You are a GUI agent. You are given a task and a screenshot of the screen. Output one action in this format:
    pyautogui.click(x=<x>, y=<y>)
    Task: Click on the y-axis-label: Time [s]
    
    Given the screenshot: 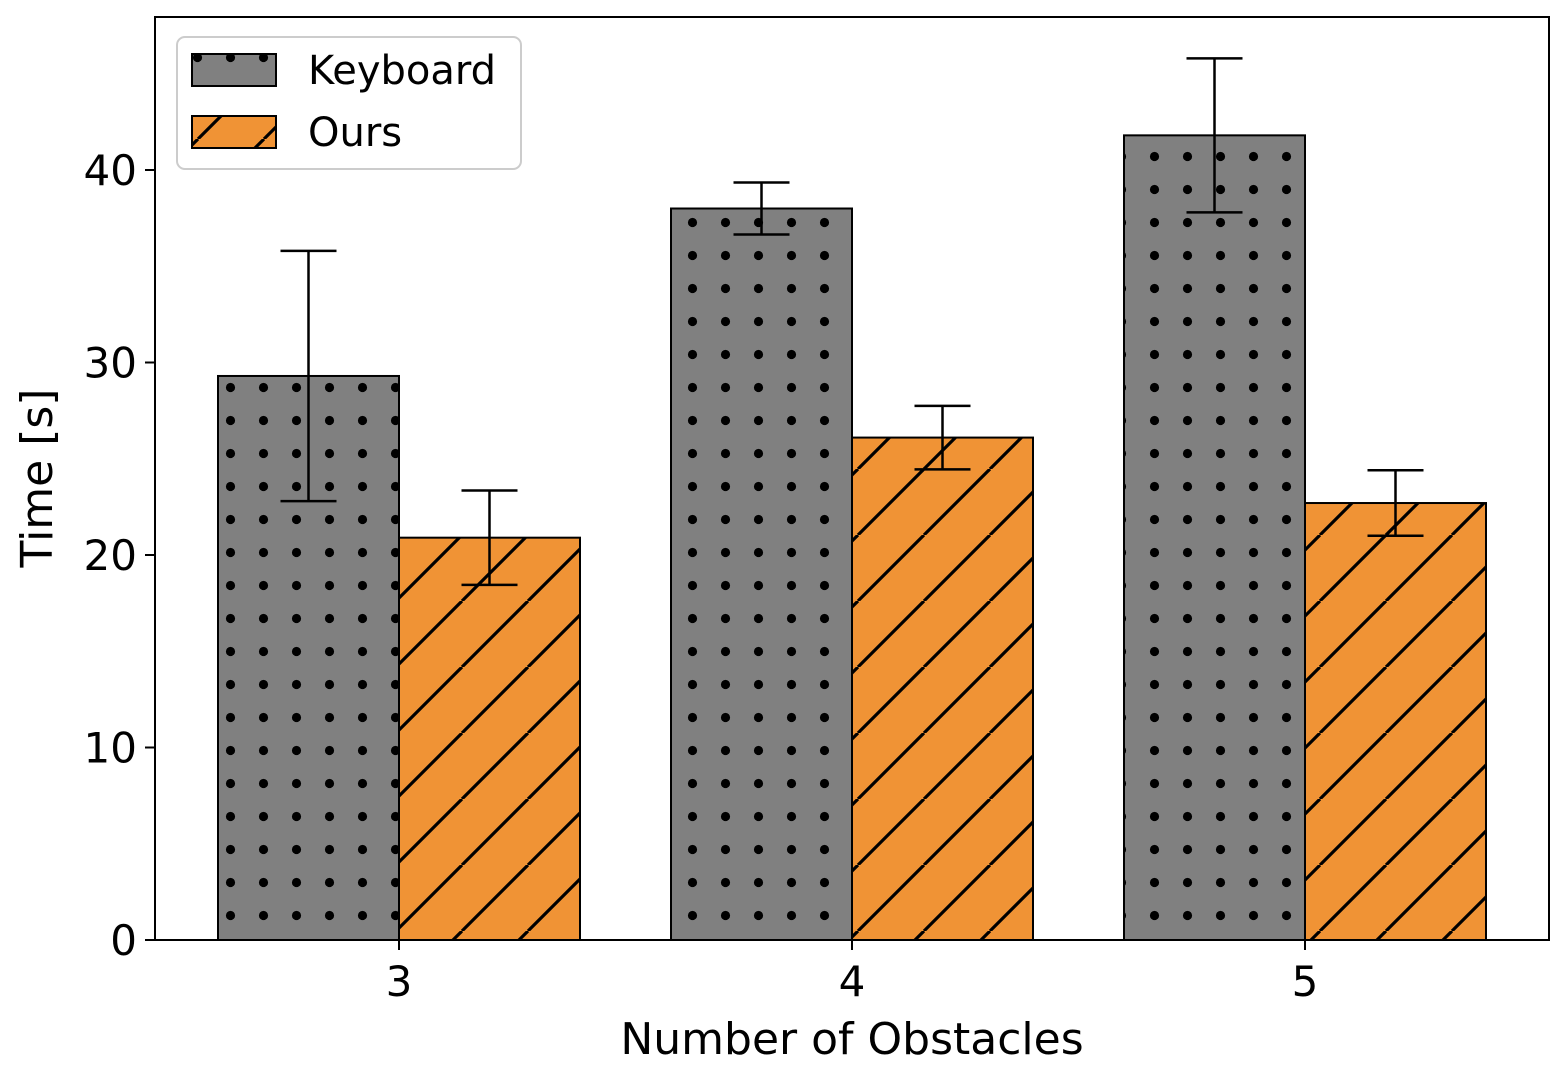 What is the action you would take?
    pyautogui.click(x=37, y=479)
    